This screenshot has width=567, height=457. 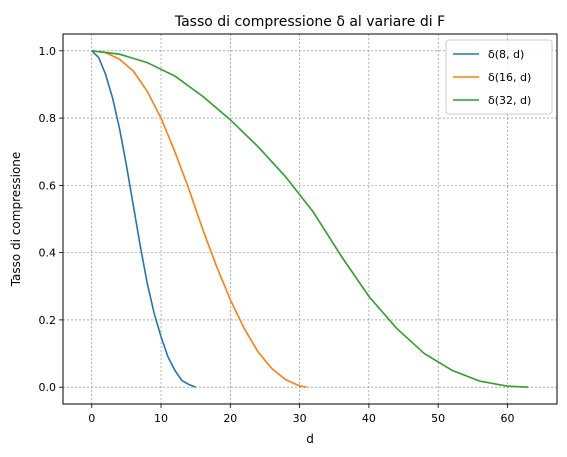 What do you see at coordinates (48, 320) in the screenshot?
I see `y-tick-label: 0.2` at bounding box center [48, 320].